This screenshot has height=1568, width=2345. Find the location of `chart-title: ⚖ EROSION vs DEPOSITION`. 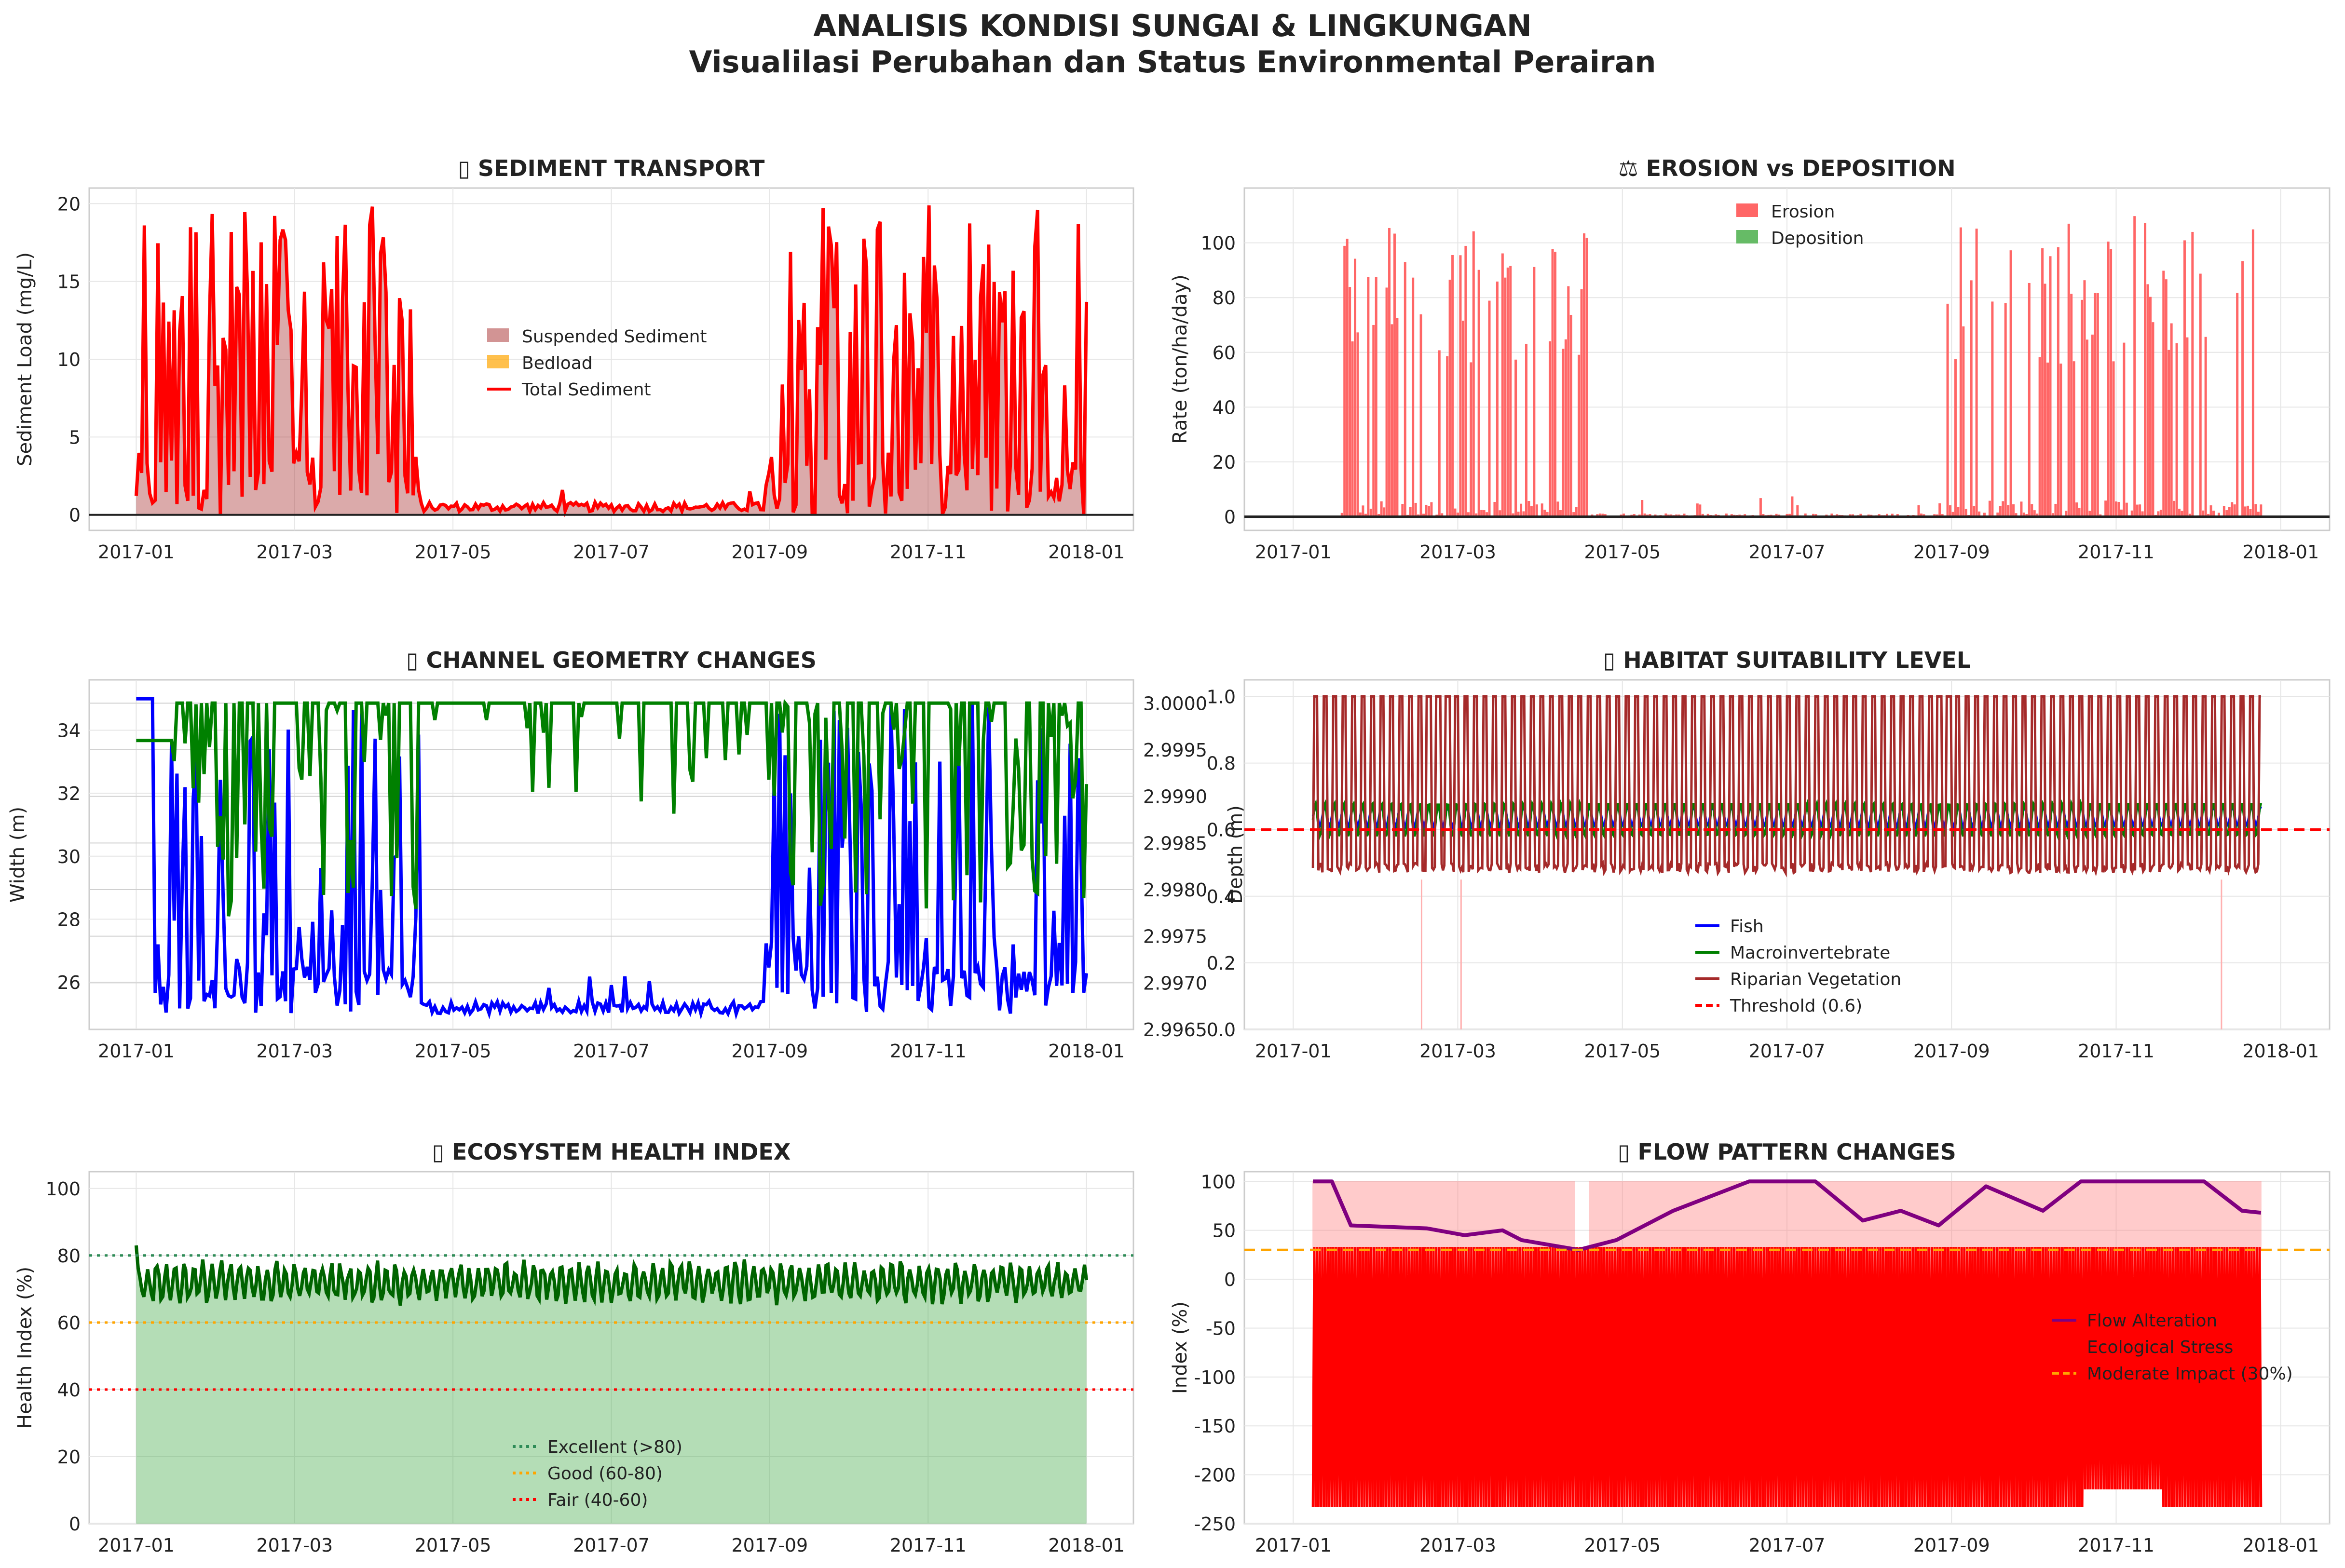

chart-title: ⚖ EROSION vs DEPOSITION is located at coordinates (1786, 168).